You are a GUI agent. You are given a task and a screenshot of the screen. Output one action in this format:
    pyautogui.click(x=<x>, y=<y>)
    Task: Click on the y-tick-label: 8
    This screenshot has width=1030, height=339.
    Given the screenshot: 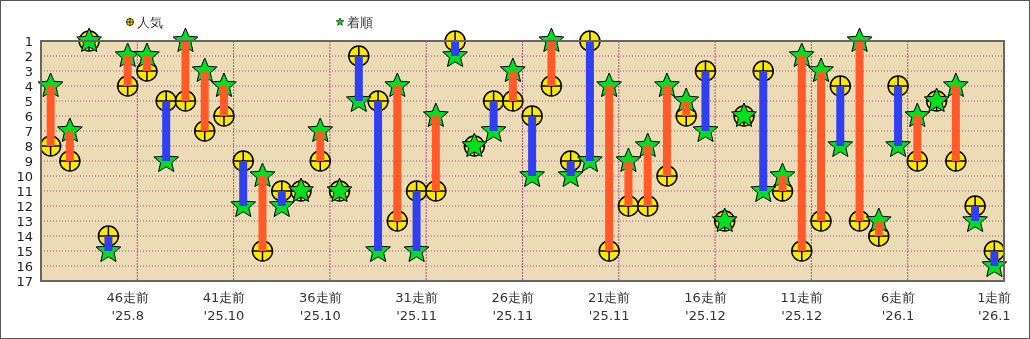 What is the action you would take?
    pyautogui.click(x=28, y=146)
    